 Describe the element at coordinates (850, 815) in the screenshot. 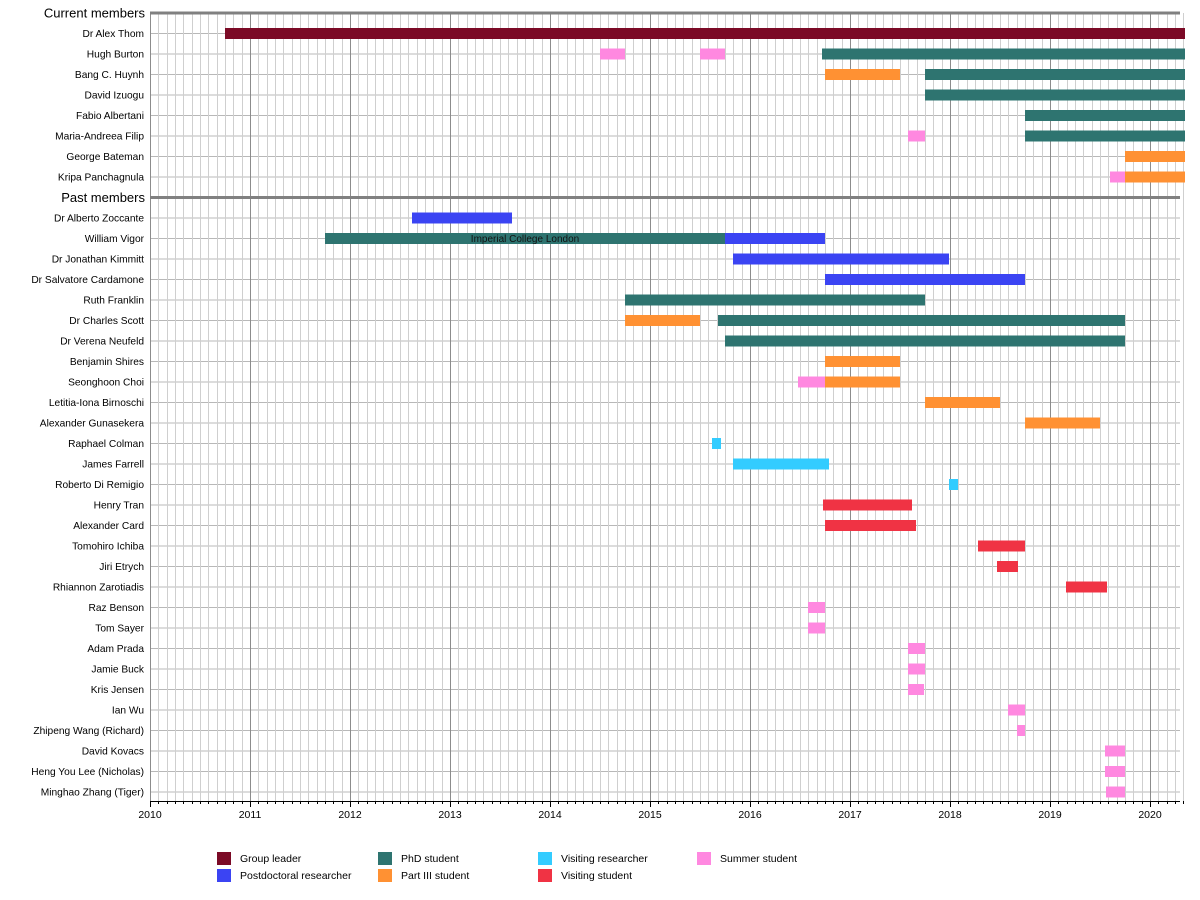

I see `x-tick-label: 2017` at that location.